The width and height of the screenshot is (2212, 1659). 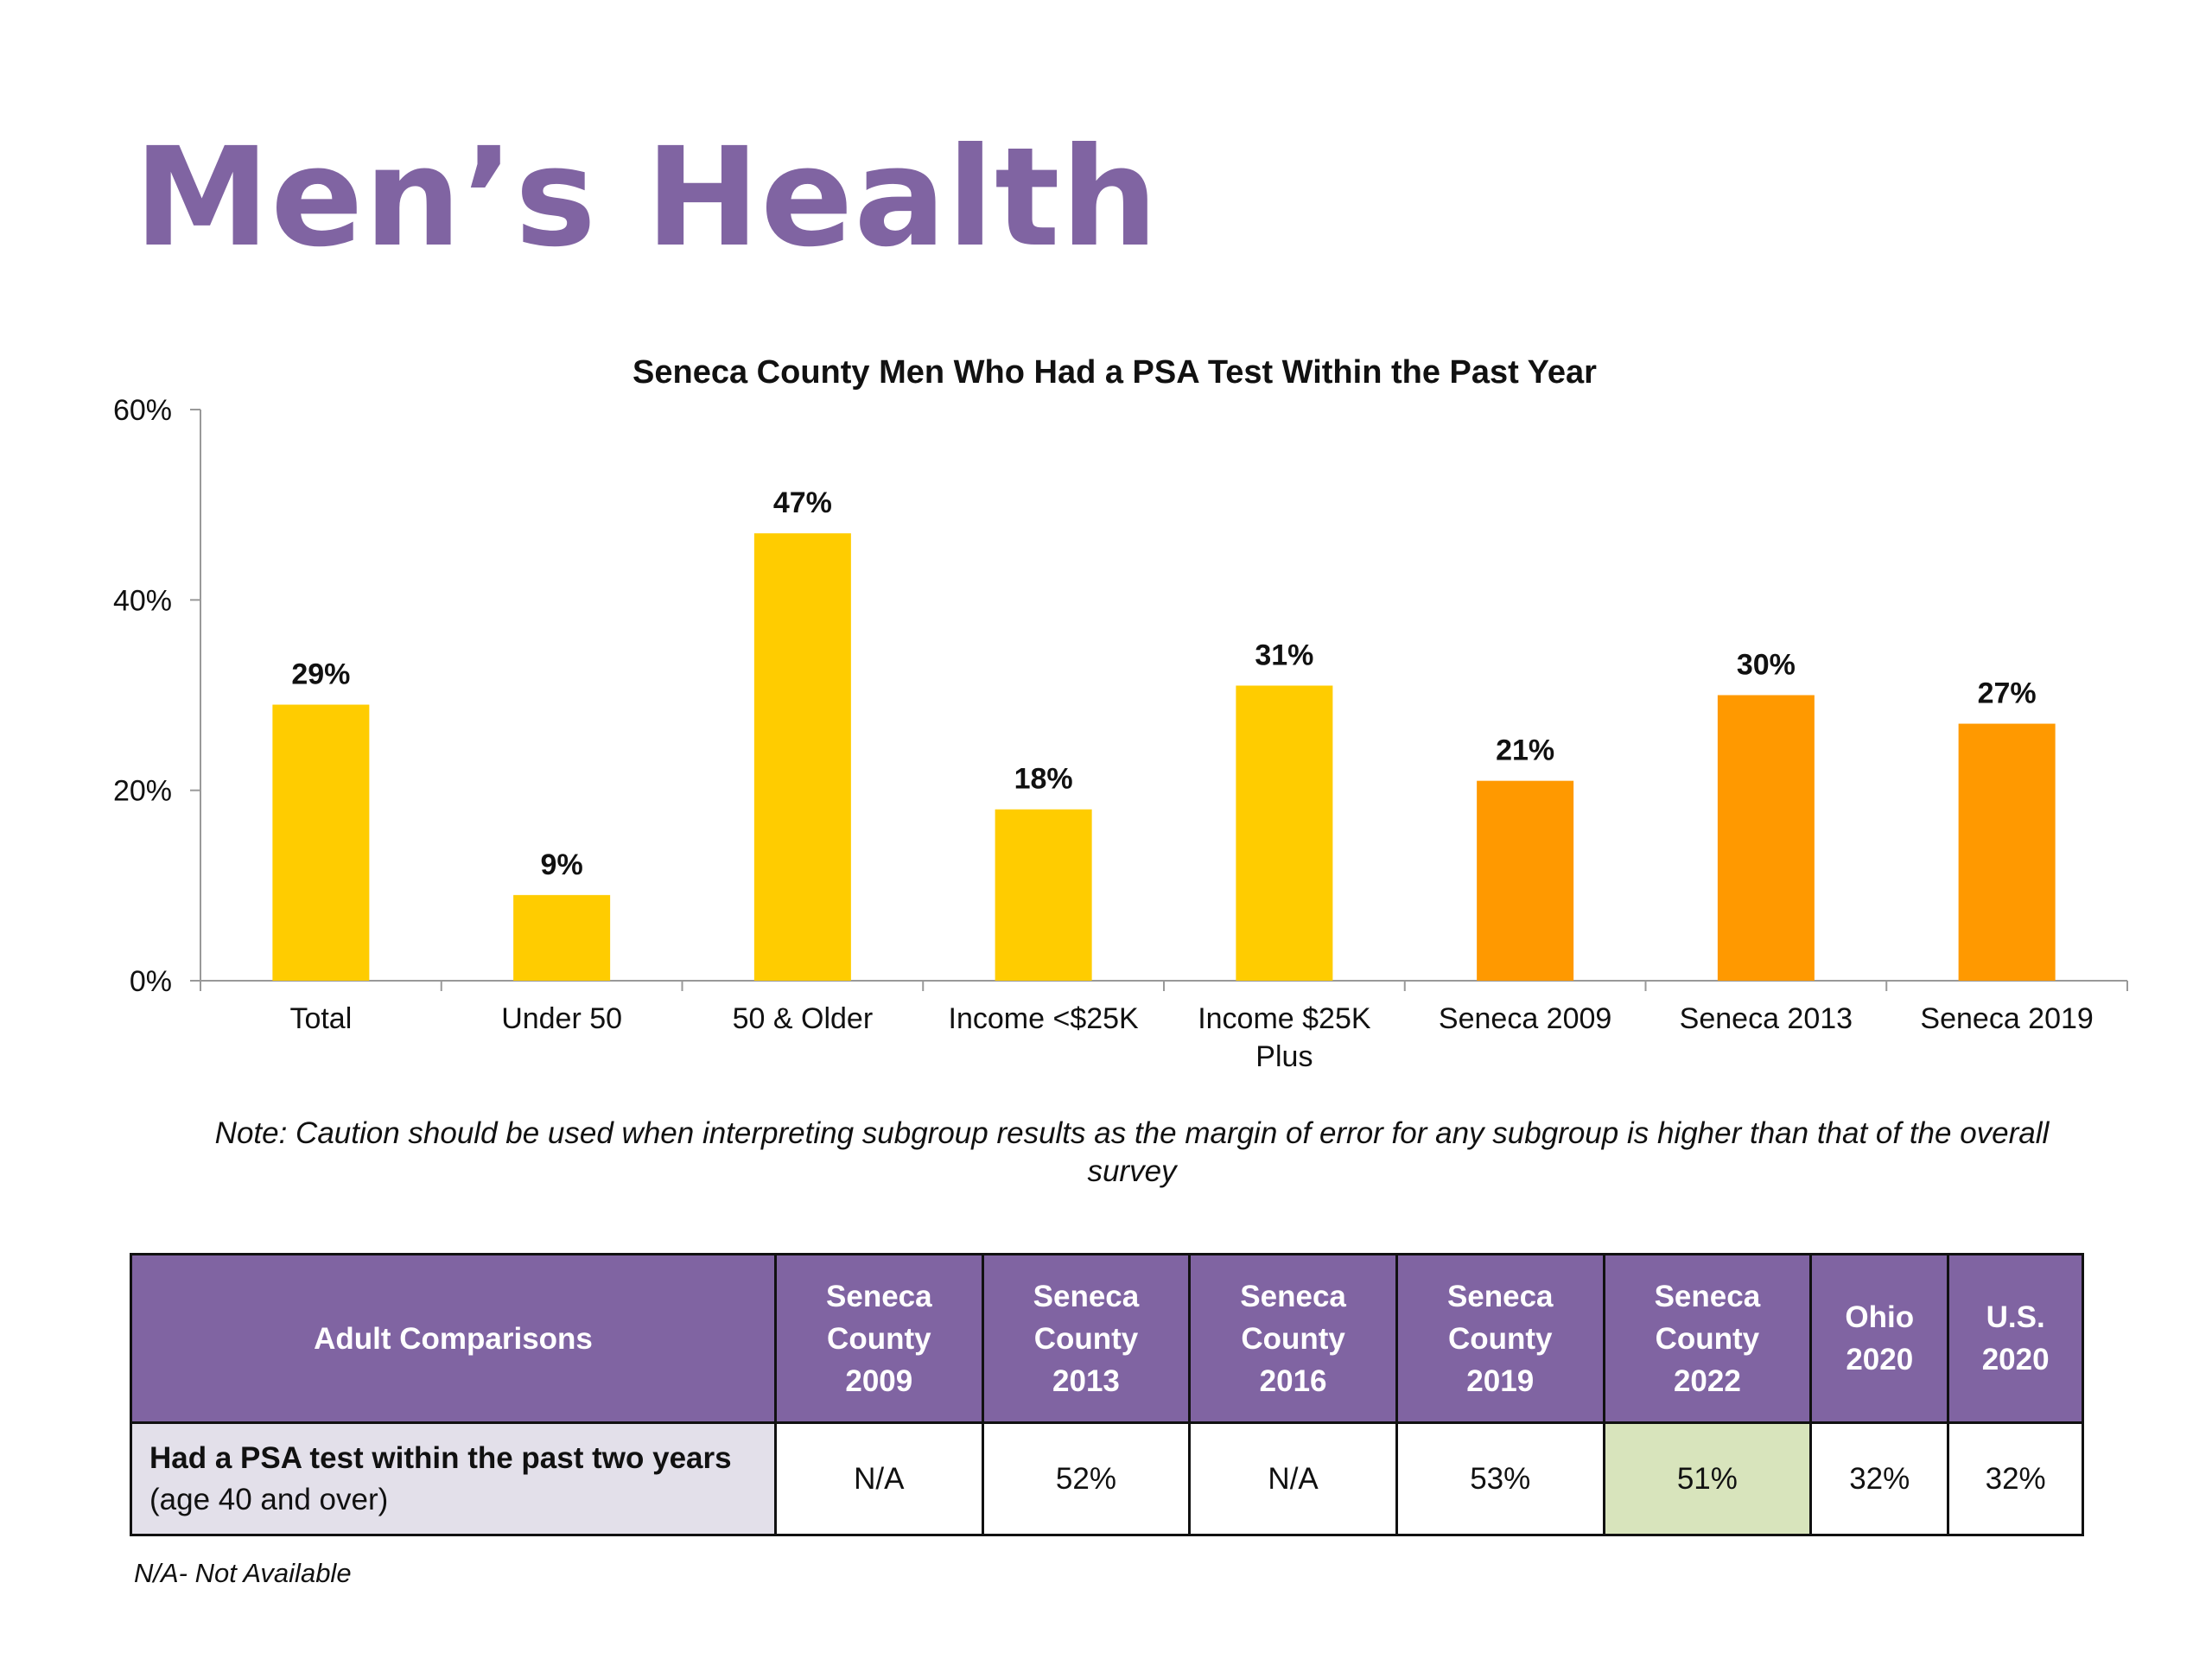 I want to click on x-tick-label: Total, so click(x=320, y=1018).